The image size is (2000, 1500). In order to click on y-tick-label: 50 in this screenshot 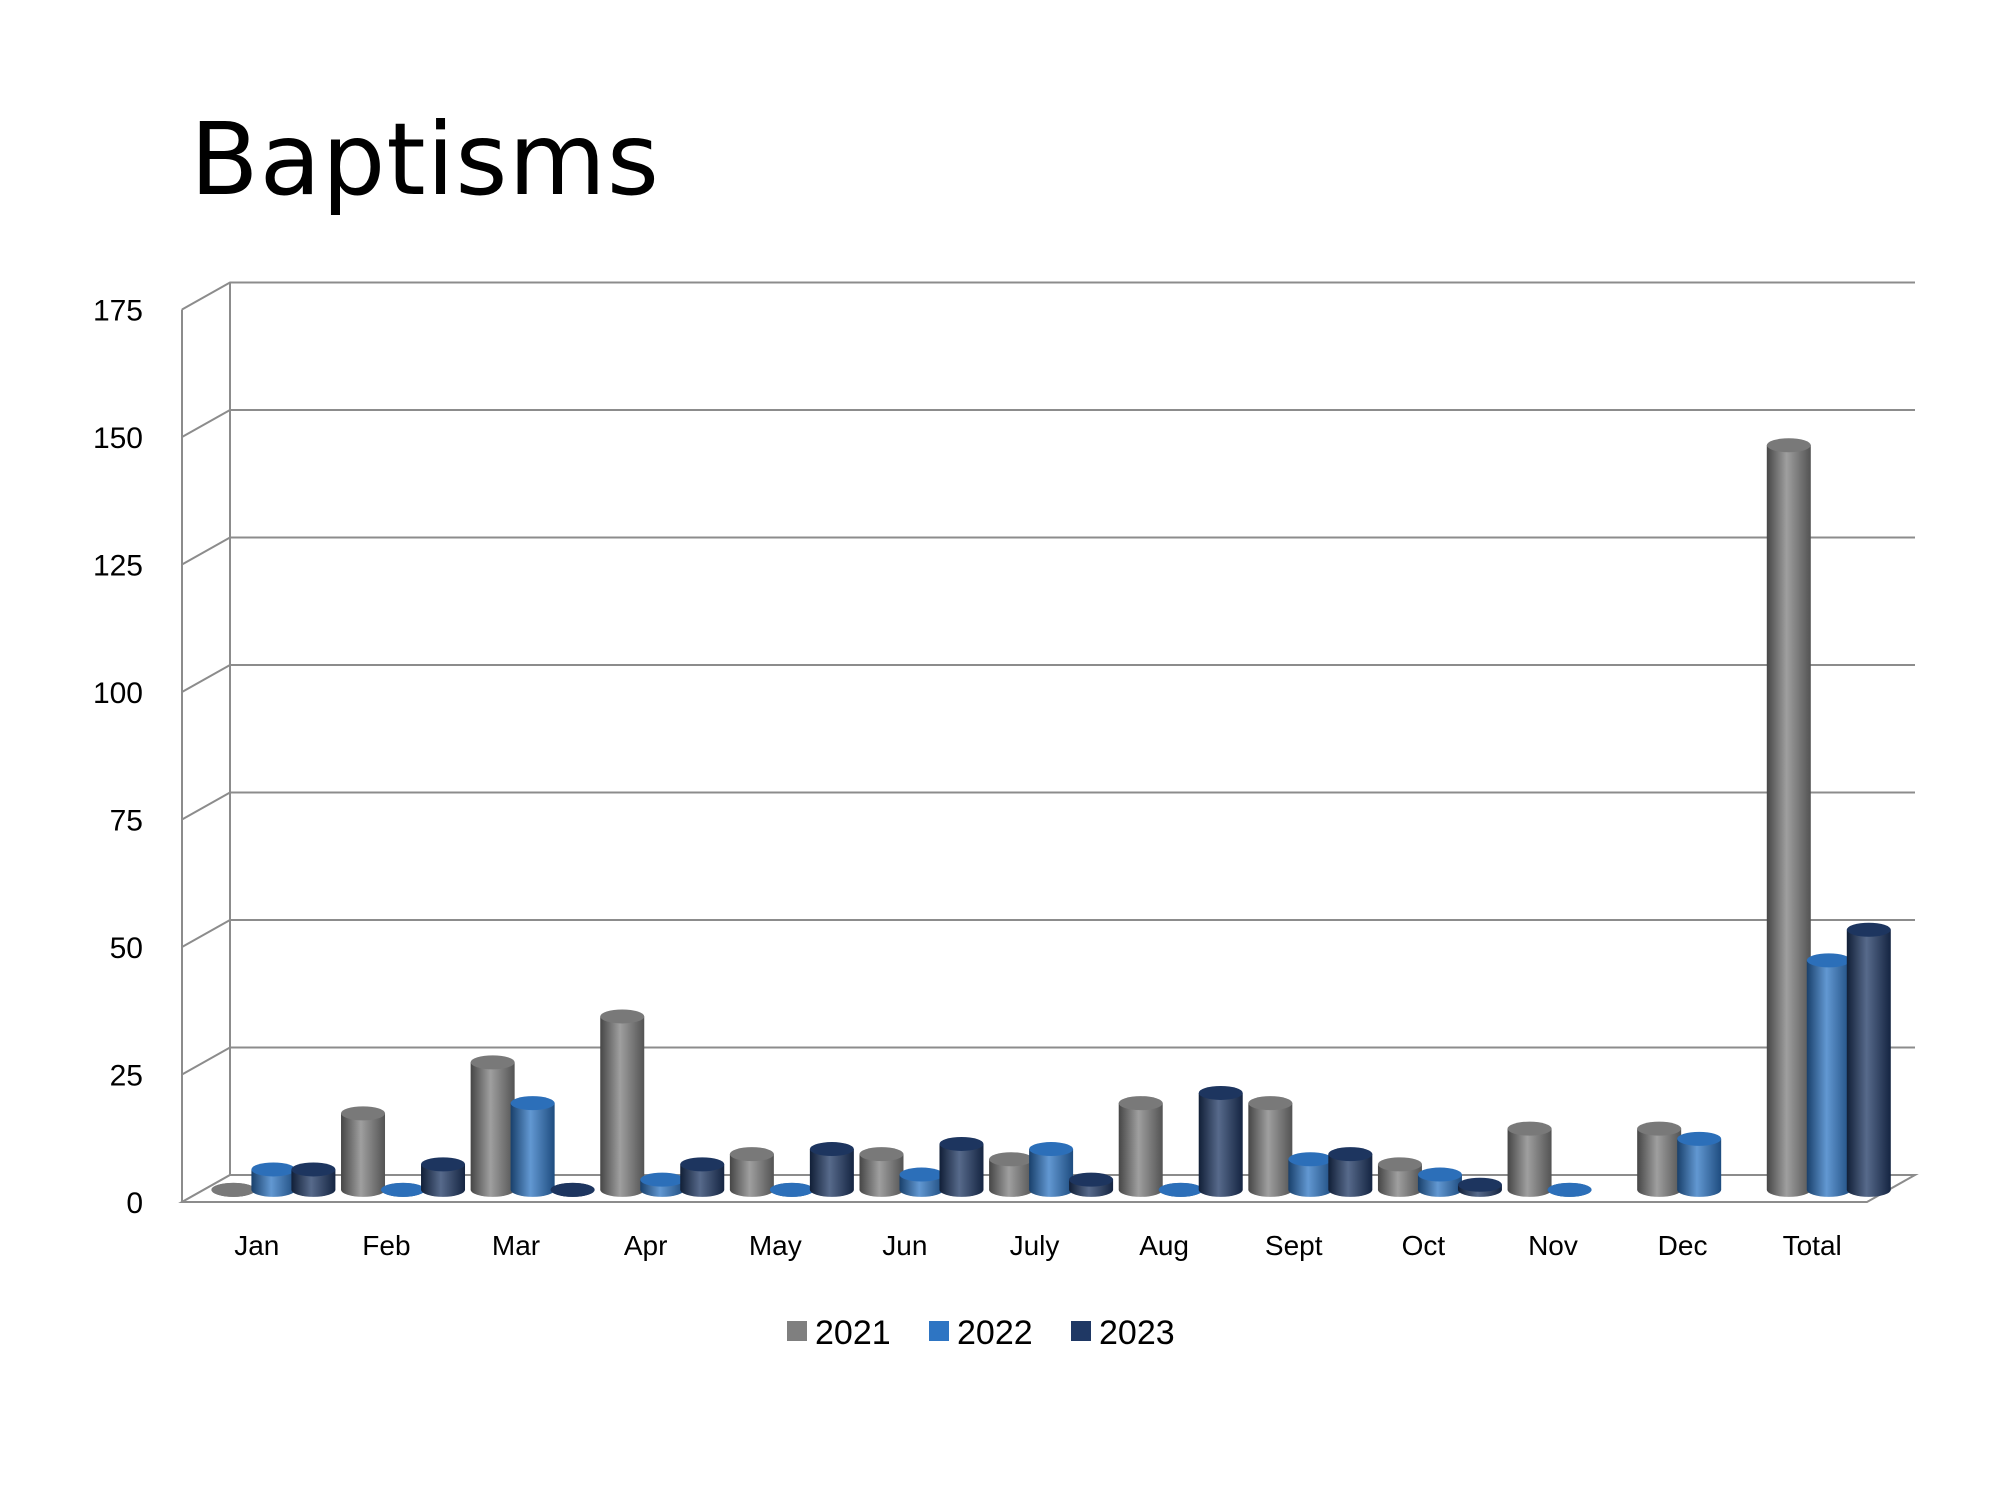, I will do `click(126, 948)`.